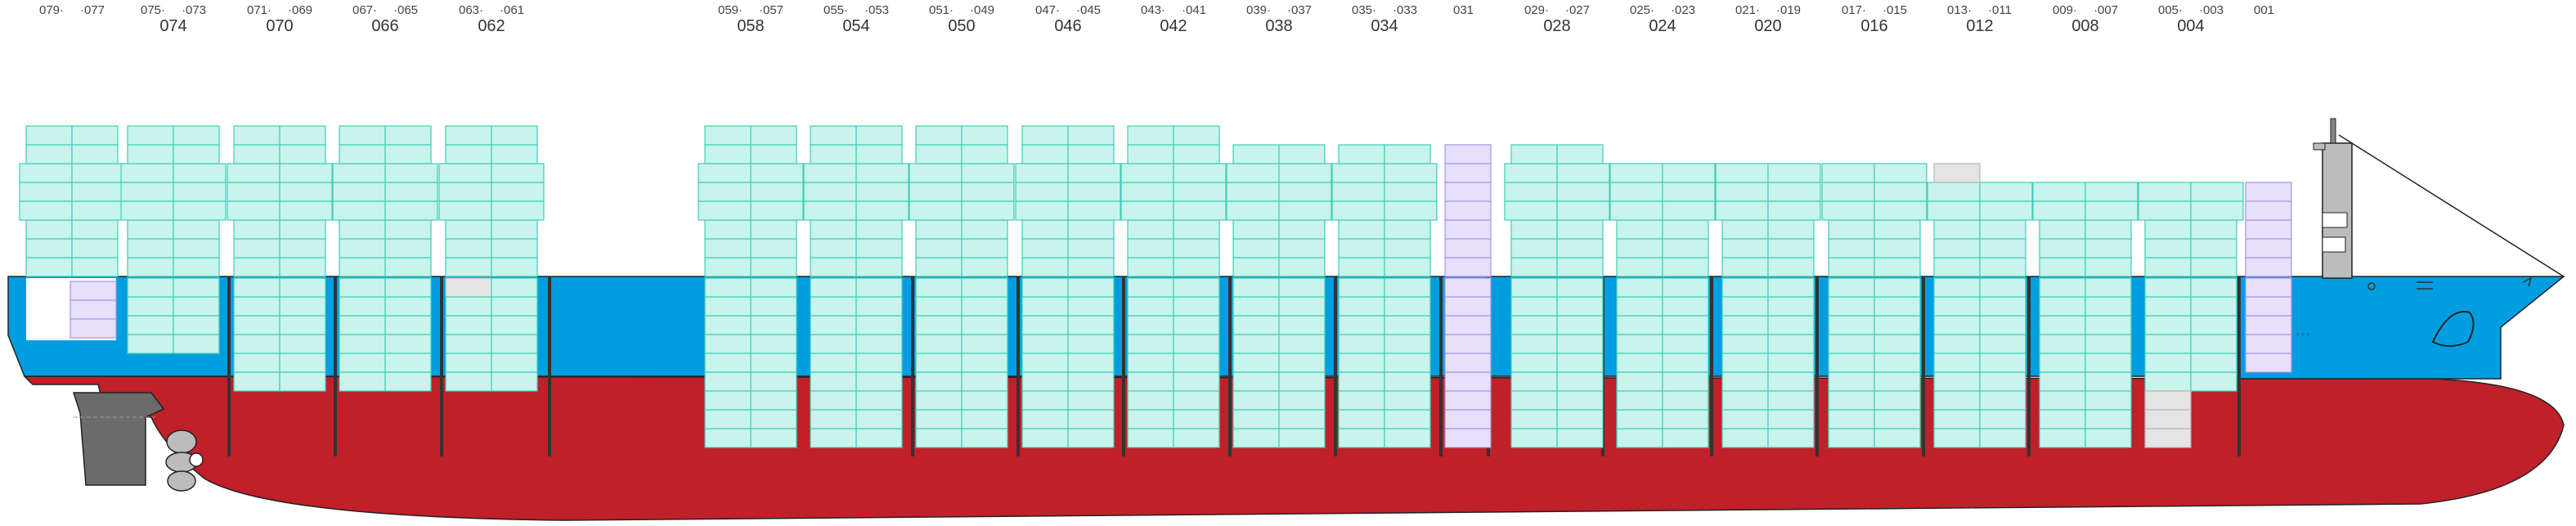 Image resolution: width=2576 pixels, height=526 pixels. What do you see at coordinates (2170, 10) in the screenshot?
I see `bay-label-left: 005·` at bounding box center [2170, 10].